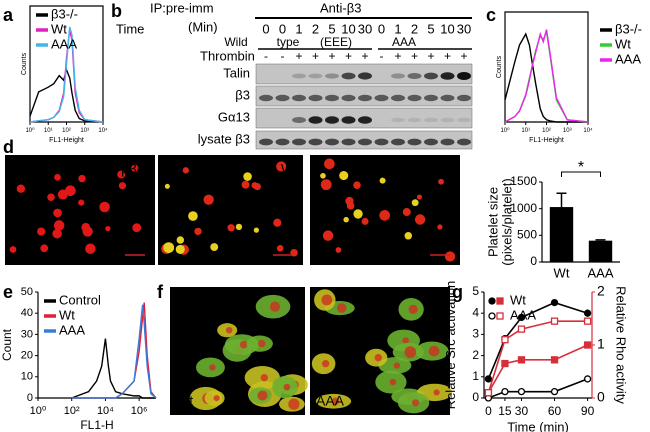 Image resolution: width=650 pixels, height=432 pixels. I want to click on lane-time: 2, so click(315, 28).